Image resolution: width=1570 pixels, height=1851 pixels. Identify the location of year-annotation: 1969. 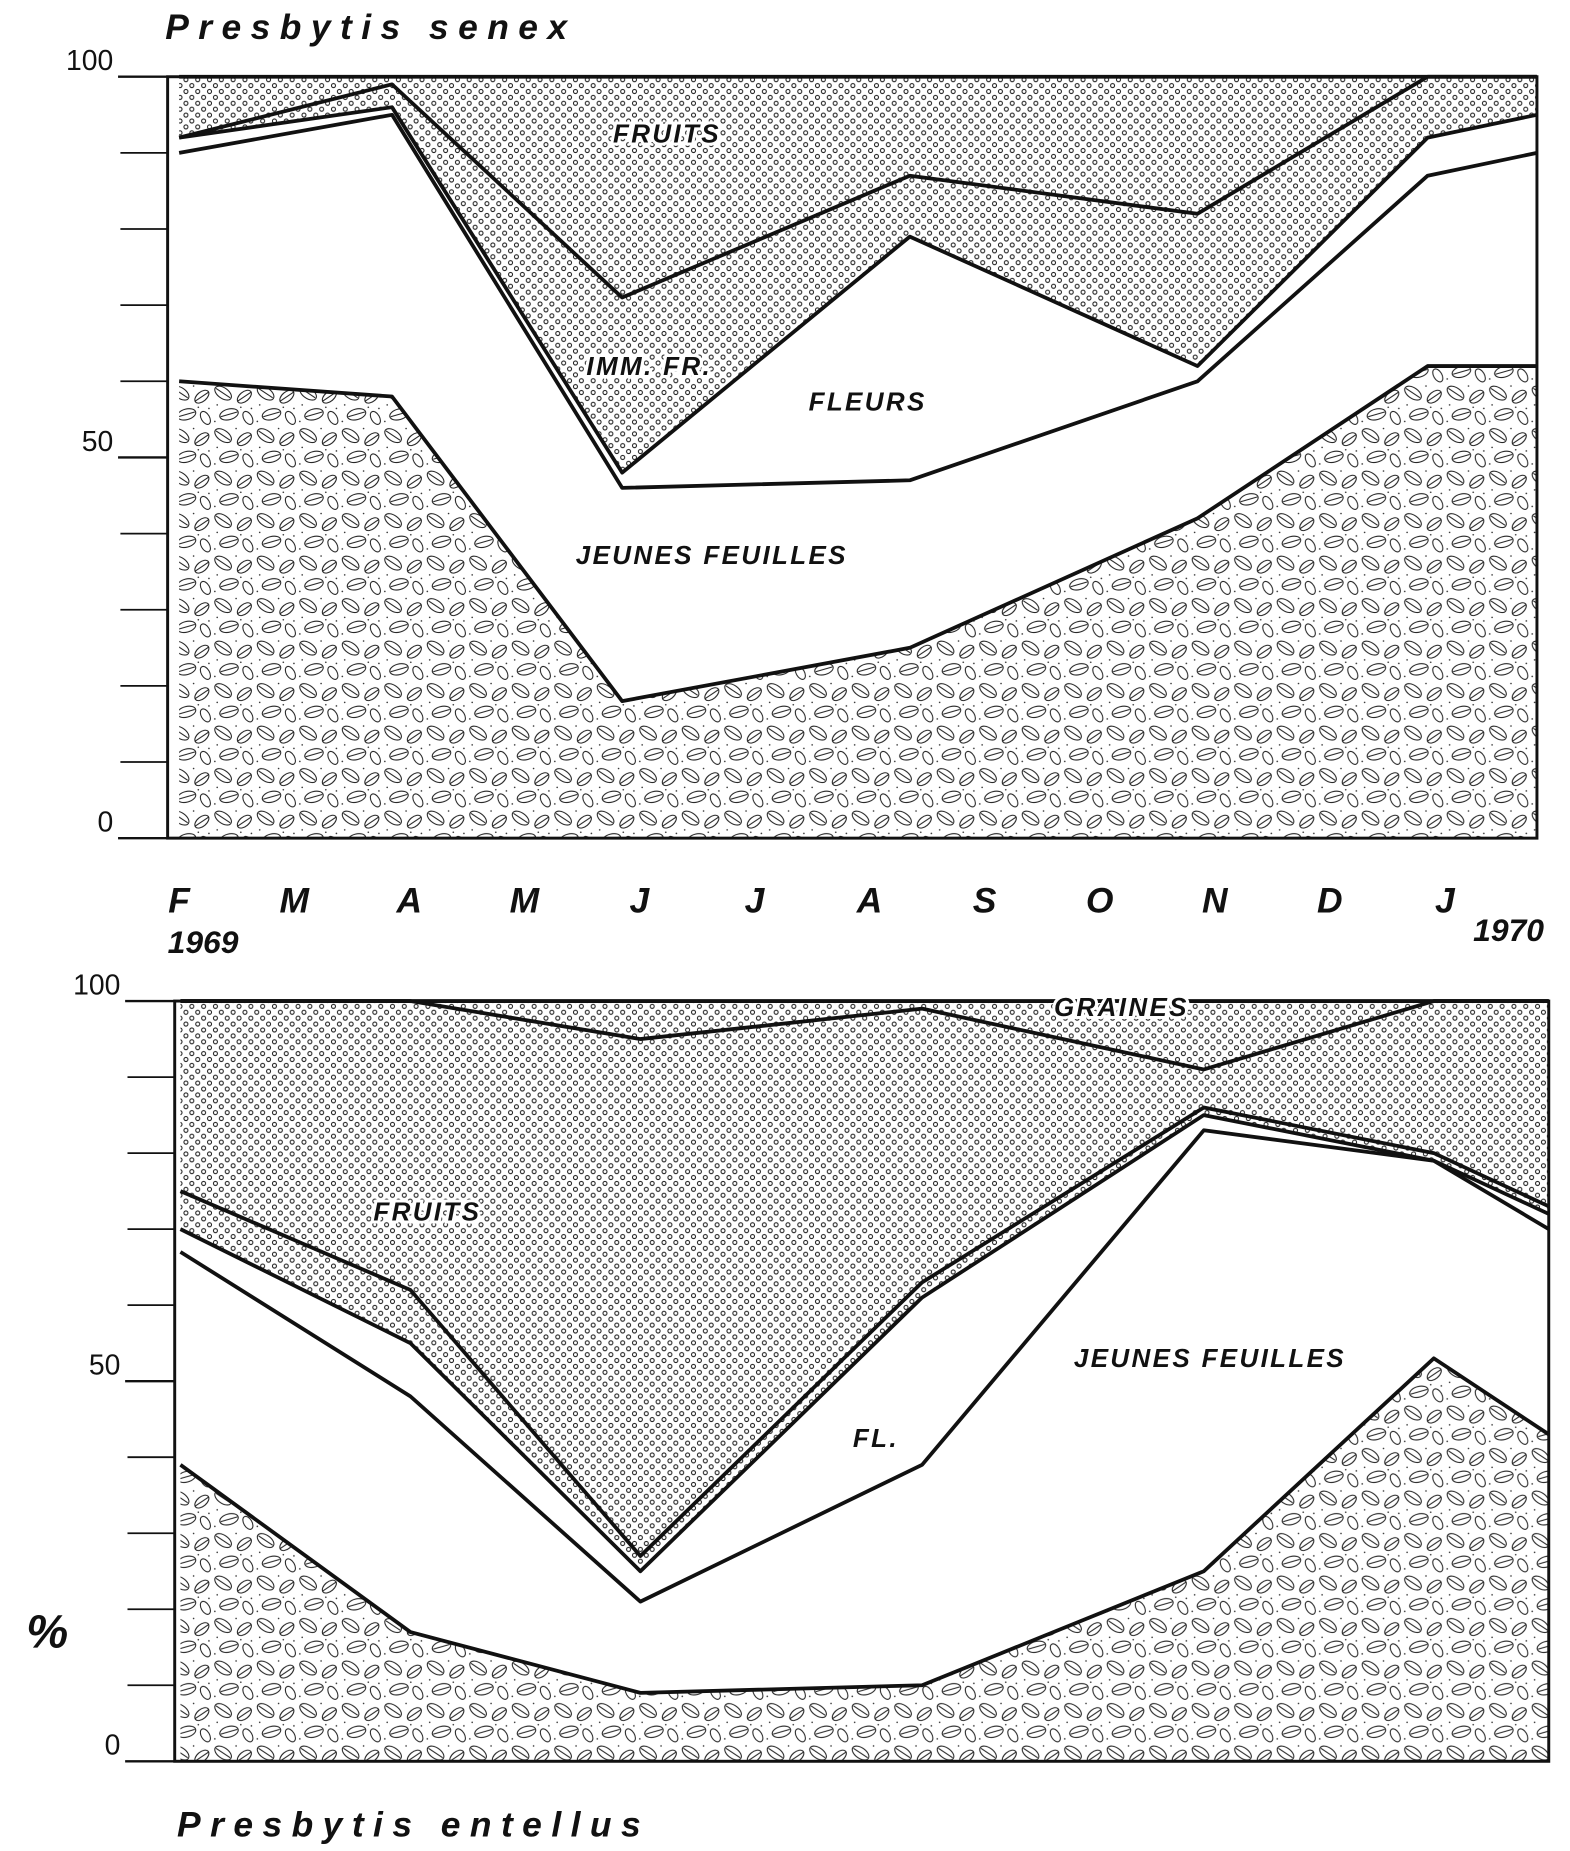
(203, 942).